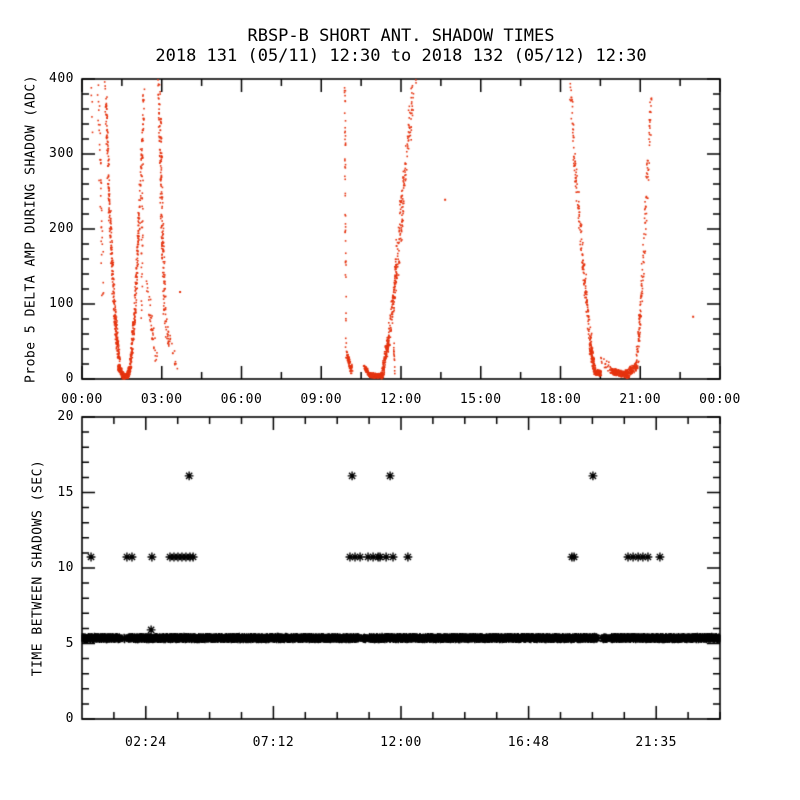 The height and width of the screenshot is (800, 800). I want to click on y-tick-label: 300, so click(61, 153).